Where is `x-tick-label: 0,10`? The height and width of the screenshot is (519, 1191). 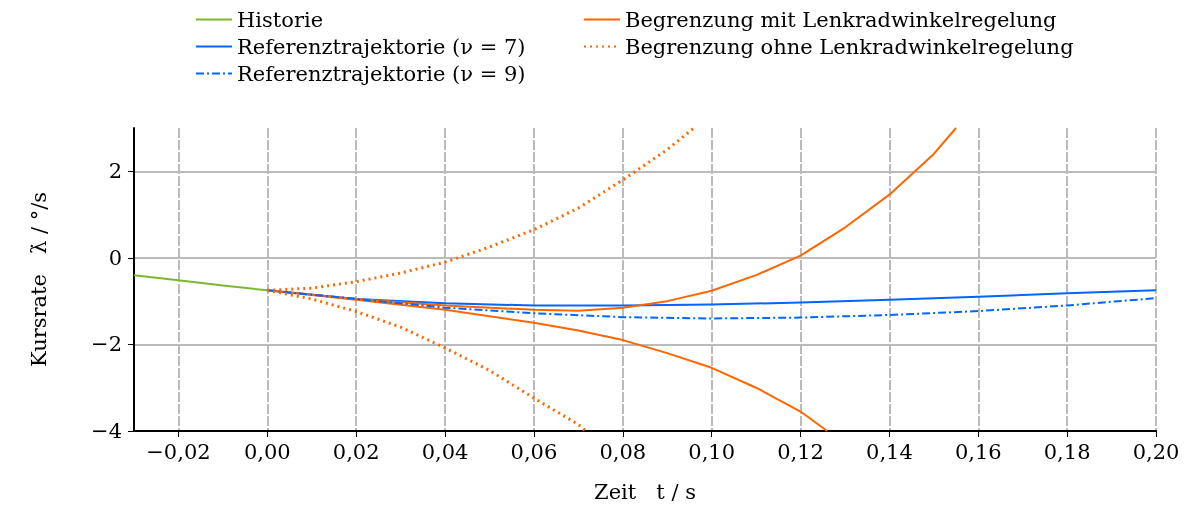 x-tick-label: 0,10 is located at coordinates (712, 451).